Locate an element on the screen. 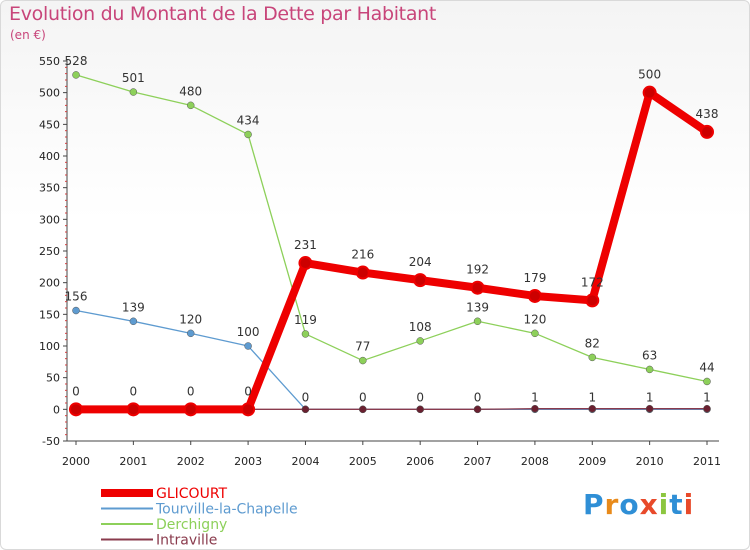  legend-label-derchigny: Derchigny is located at coordinates (191, 525).